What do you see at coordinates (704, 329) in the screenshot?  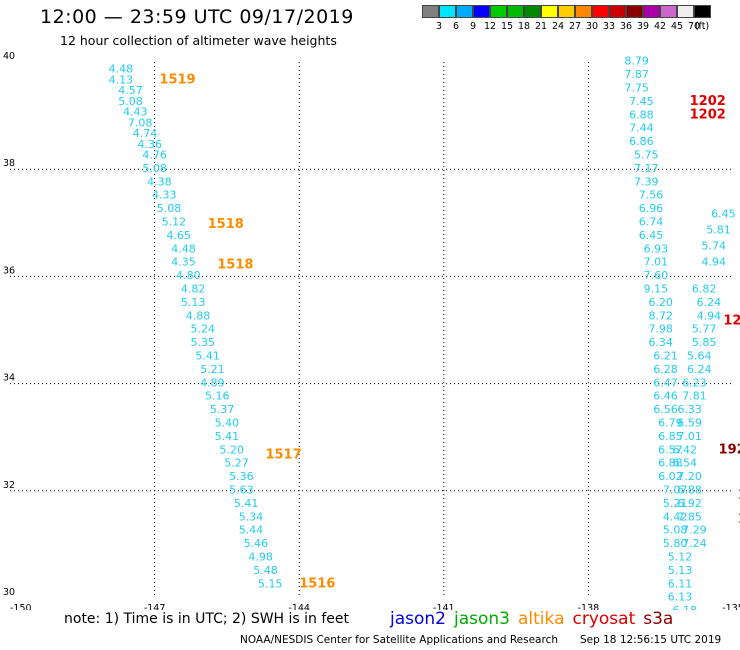 I see `swh-value-label: 5.77` at bounding box center [704, 329].